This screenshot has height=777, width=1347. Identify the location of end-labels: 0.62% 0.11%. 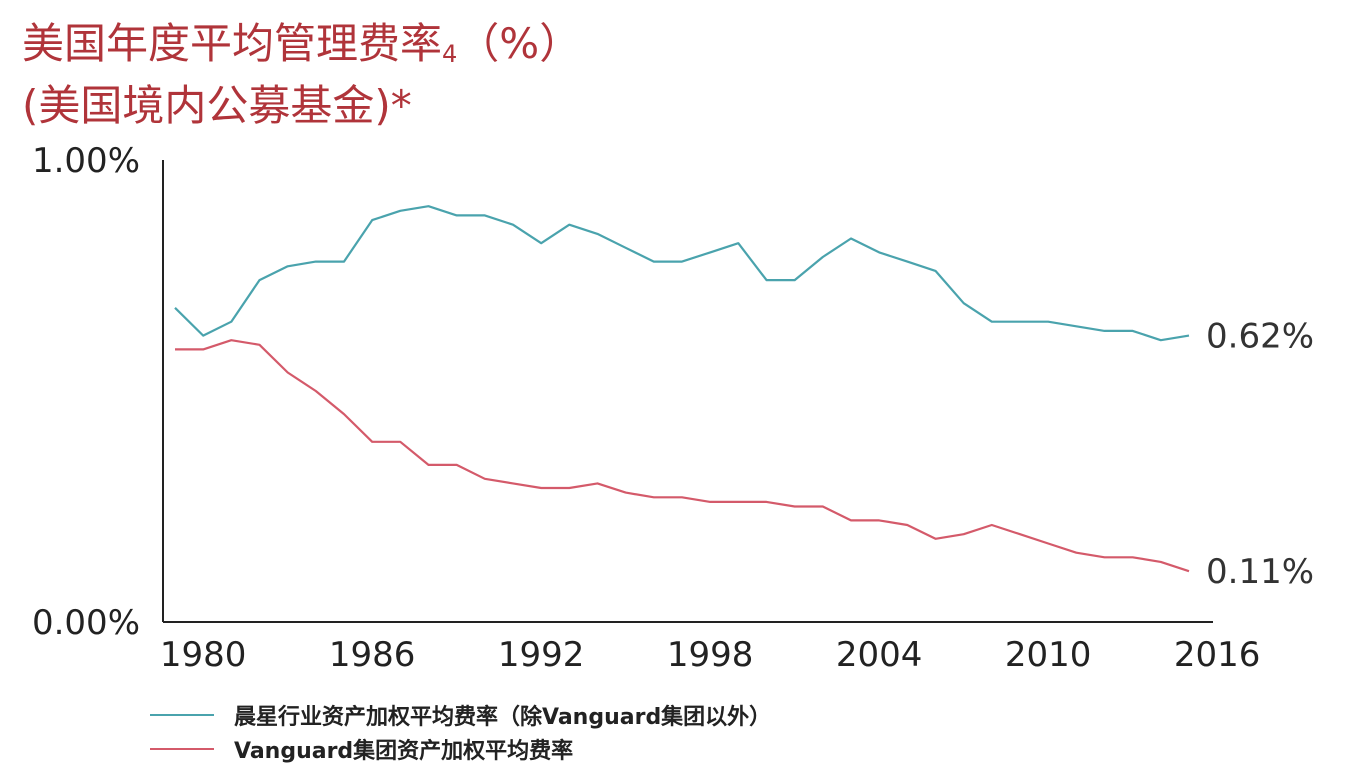
(1260, 455).